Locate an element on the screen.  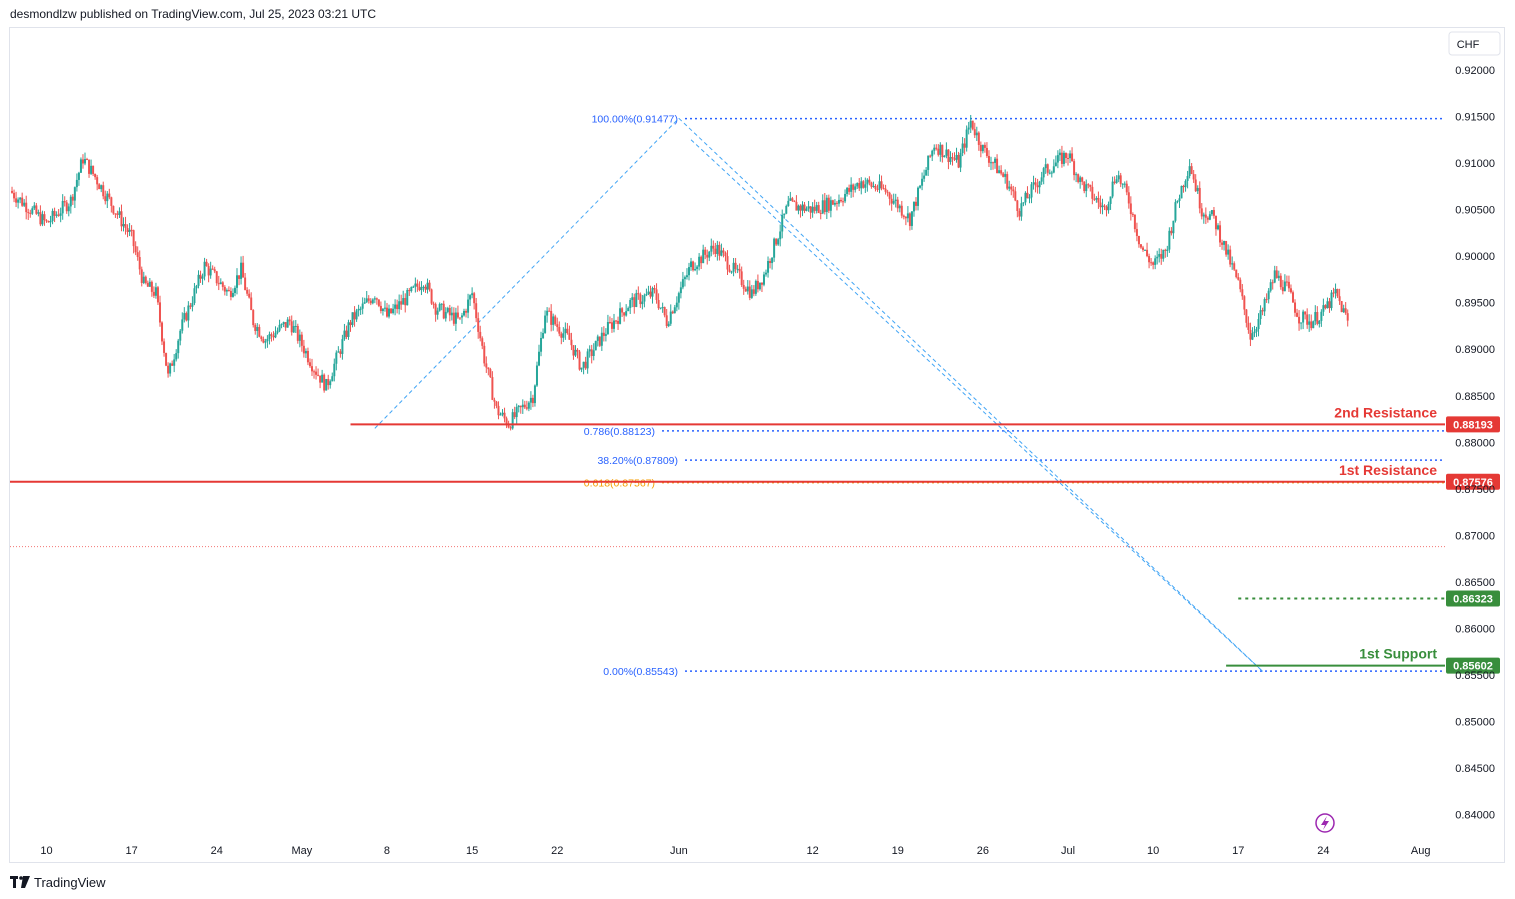
y-tick-label: 0.84500 is located at coordinates (1475, 769).